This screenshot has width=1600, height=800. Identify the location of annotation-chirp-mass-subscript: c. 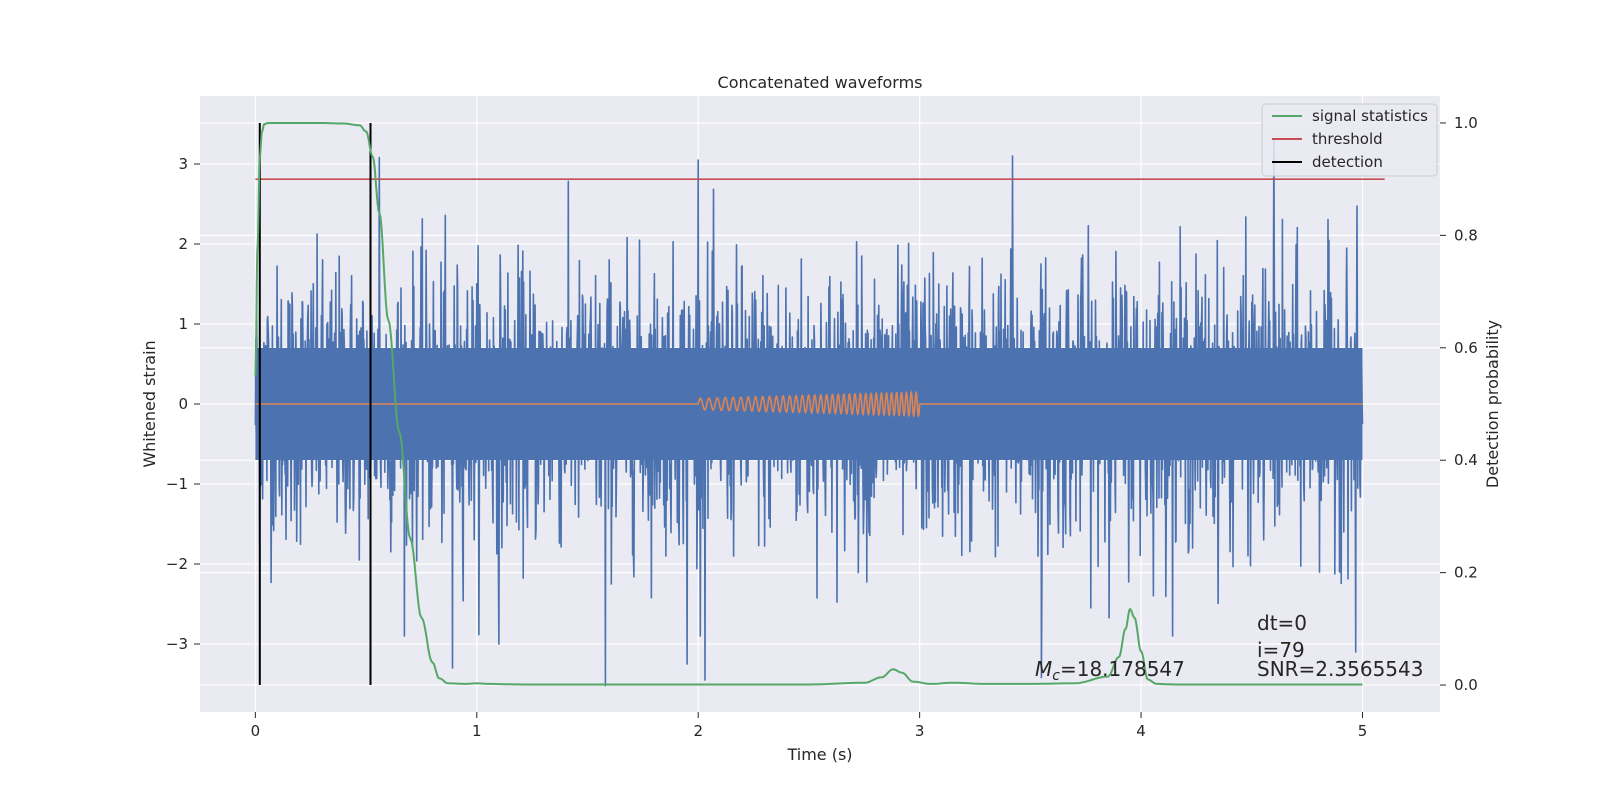
(1056, 676).